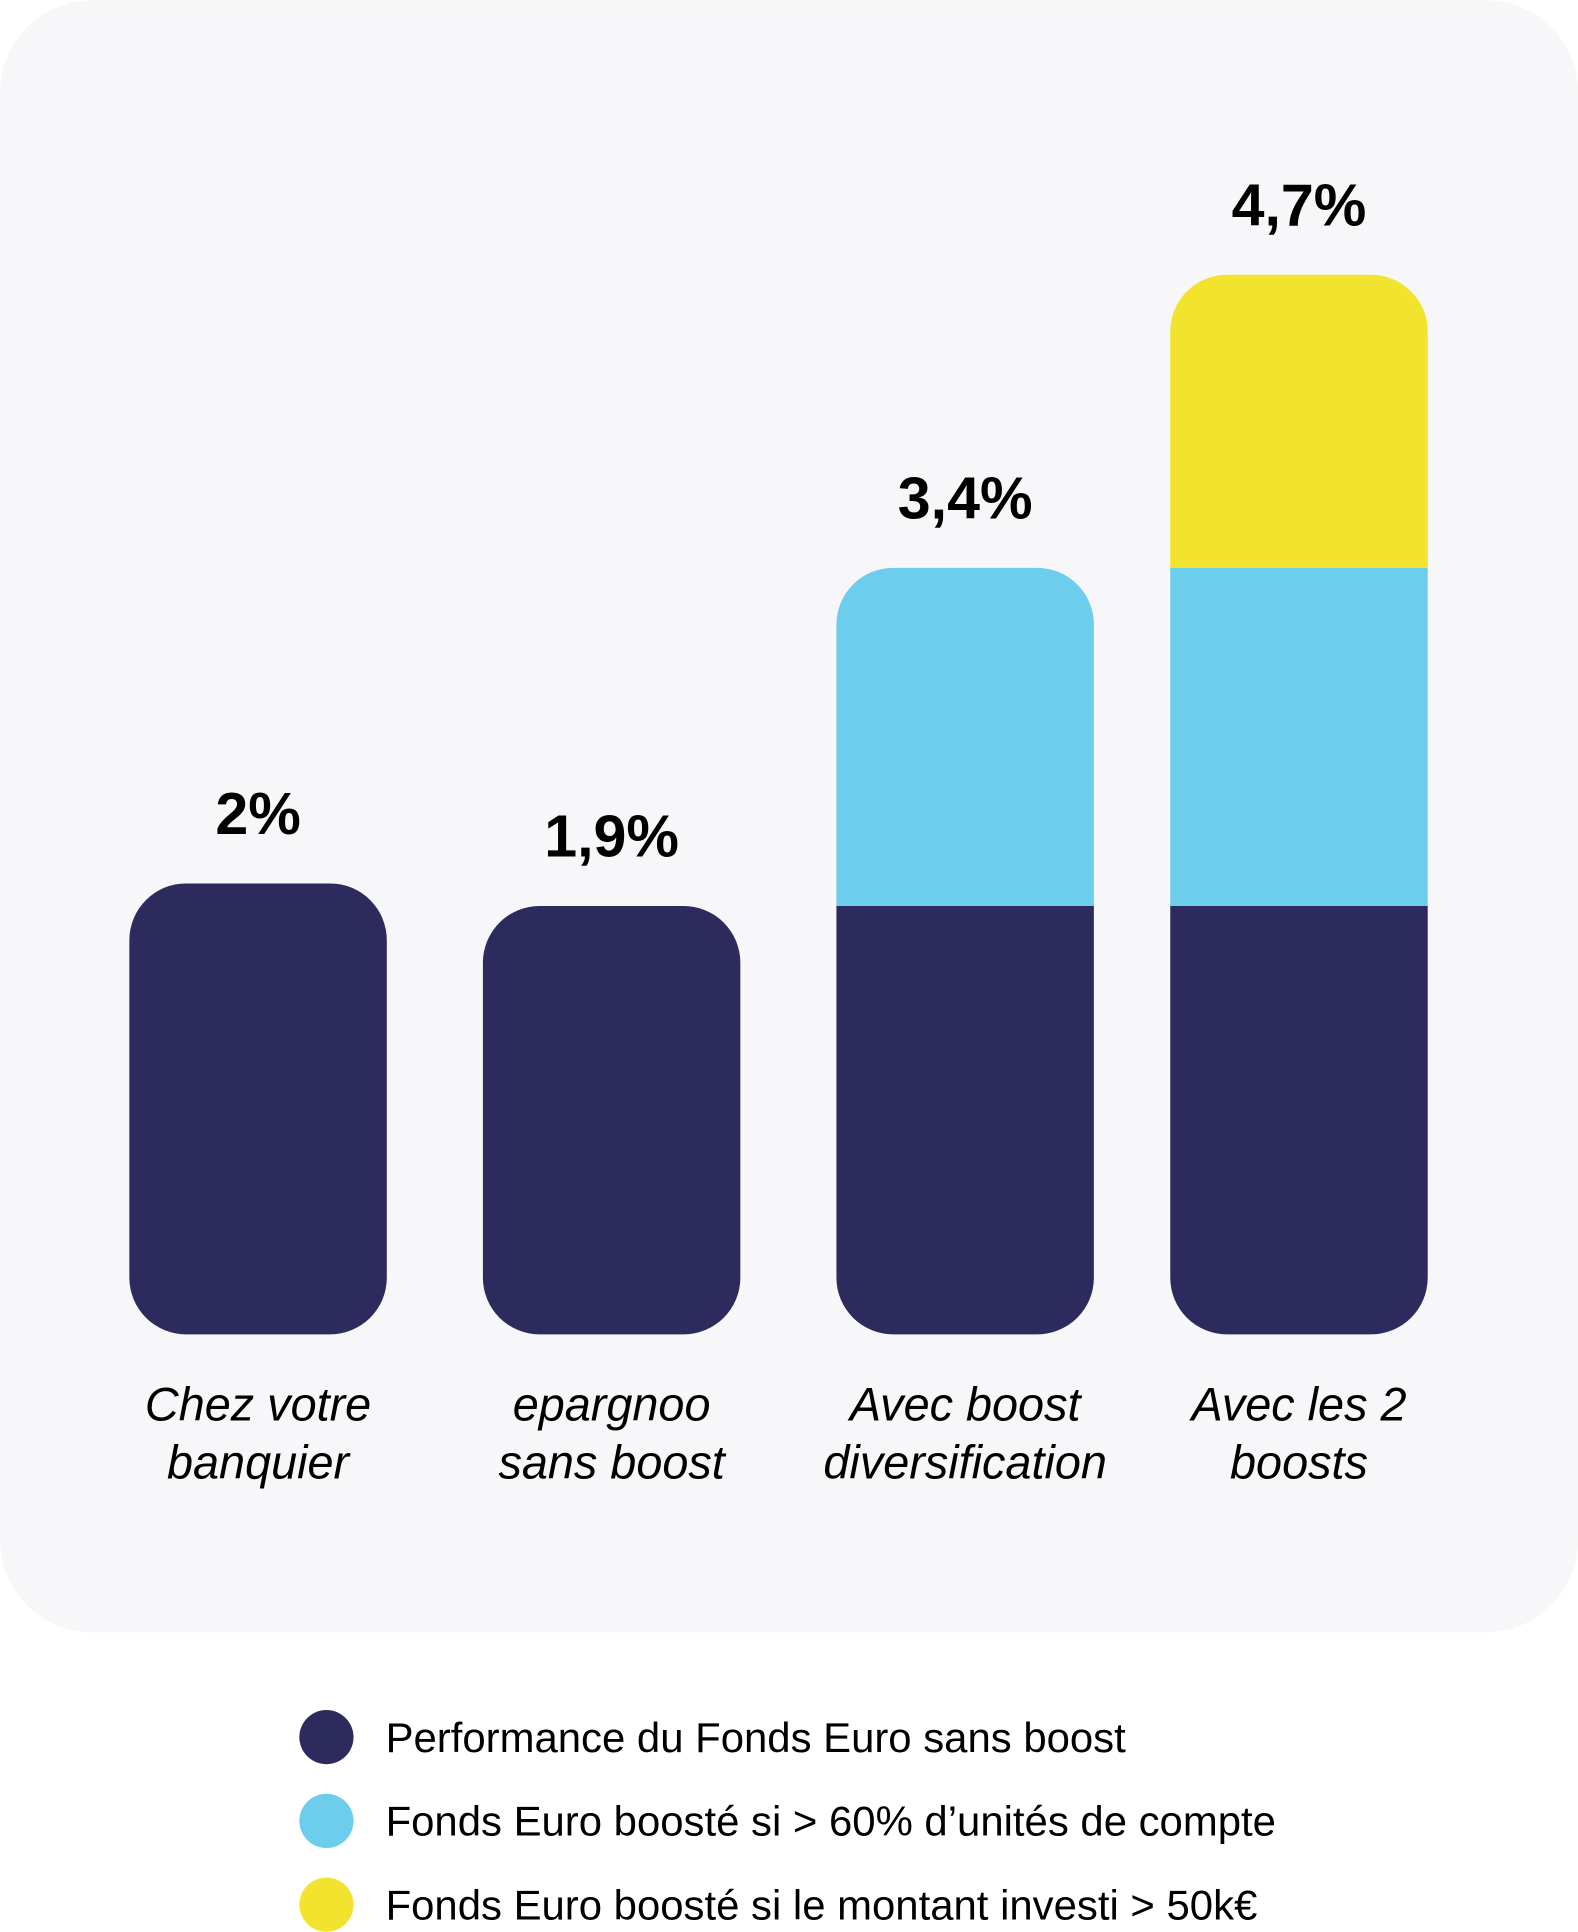  Describe the element at coordinates (258, 1405) in the screenshot. I see `category-label: Chez votre` at that location.